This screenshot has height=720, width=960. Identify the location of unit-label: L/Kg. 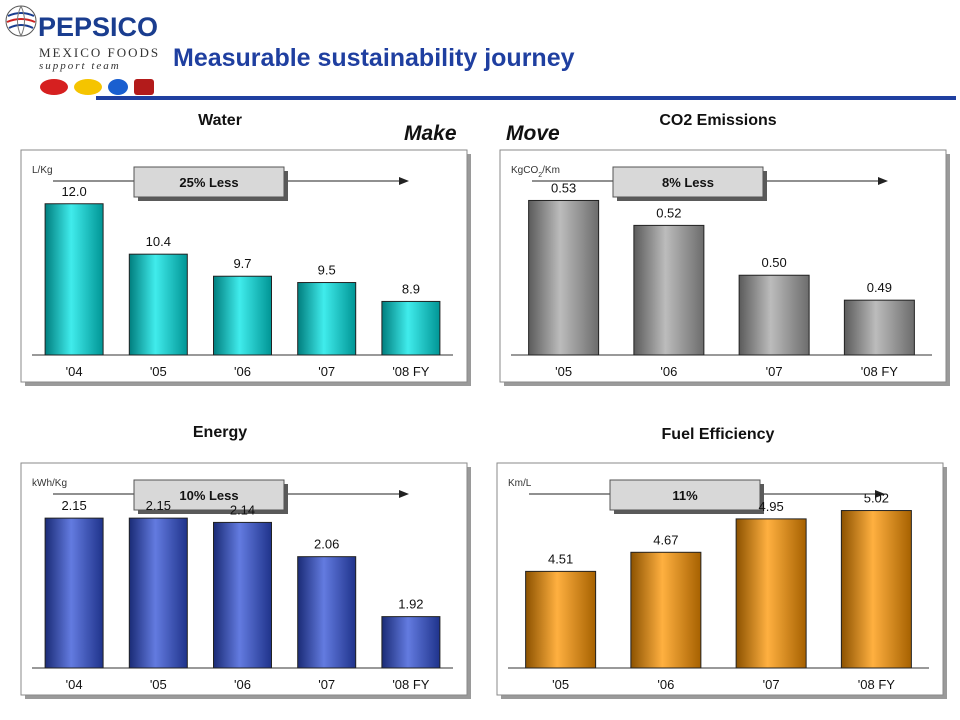
(42, 170).